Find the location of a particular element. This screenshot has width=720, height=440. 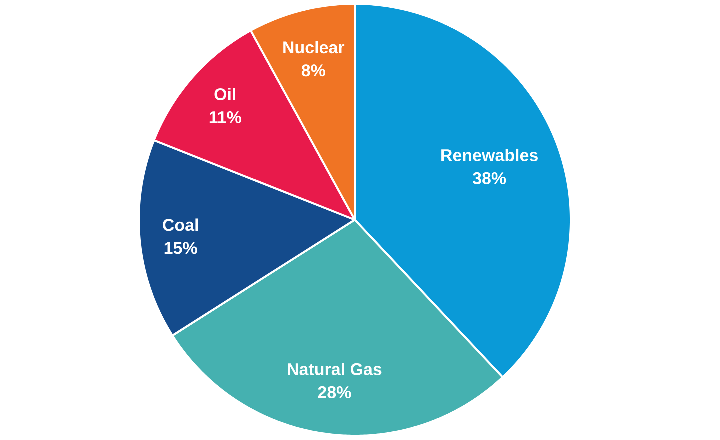

slice-label: Natural Gas is located at coordinates (335, 369).